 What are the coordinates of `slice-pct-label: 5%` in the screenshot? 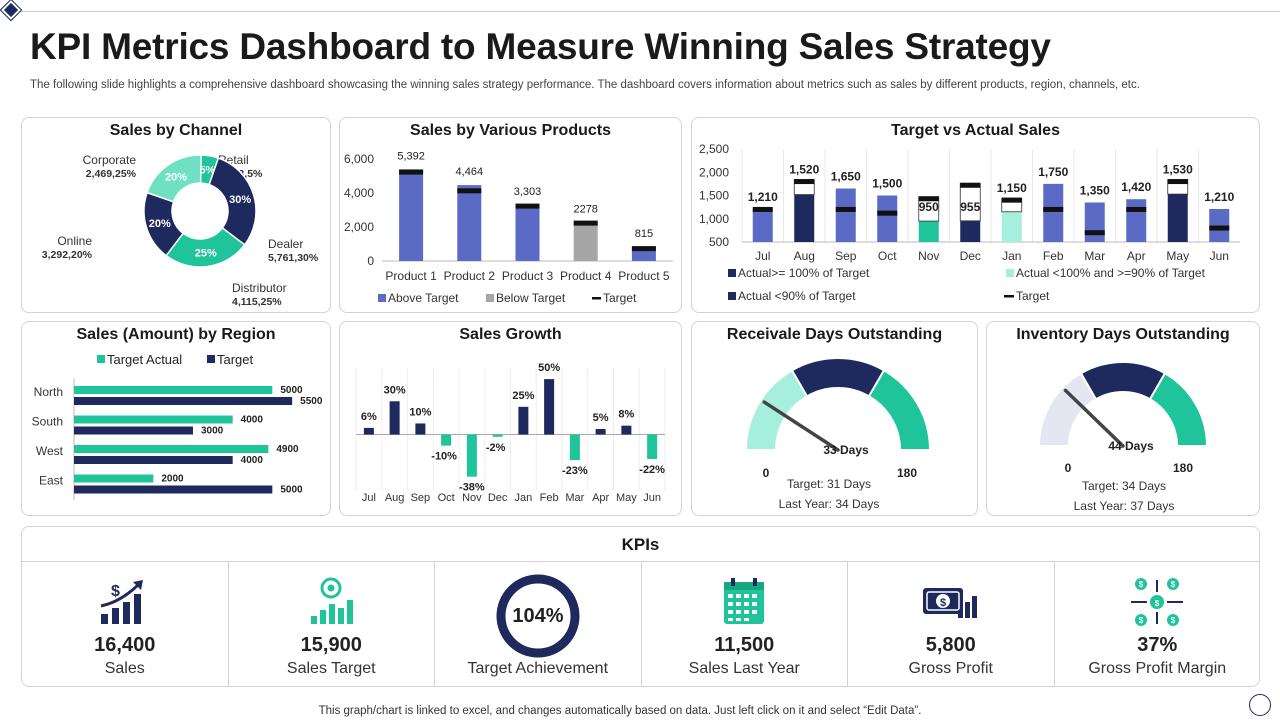 It's located at (207, 171).